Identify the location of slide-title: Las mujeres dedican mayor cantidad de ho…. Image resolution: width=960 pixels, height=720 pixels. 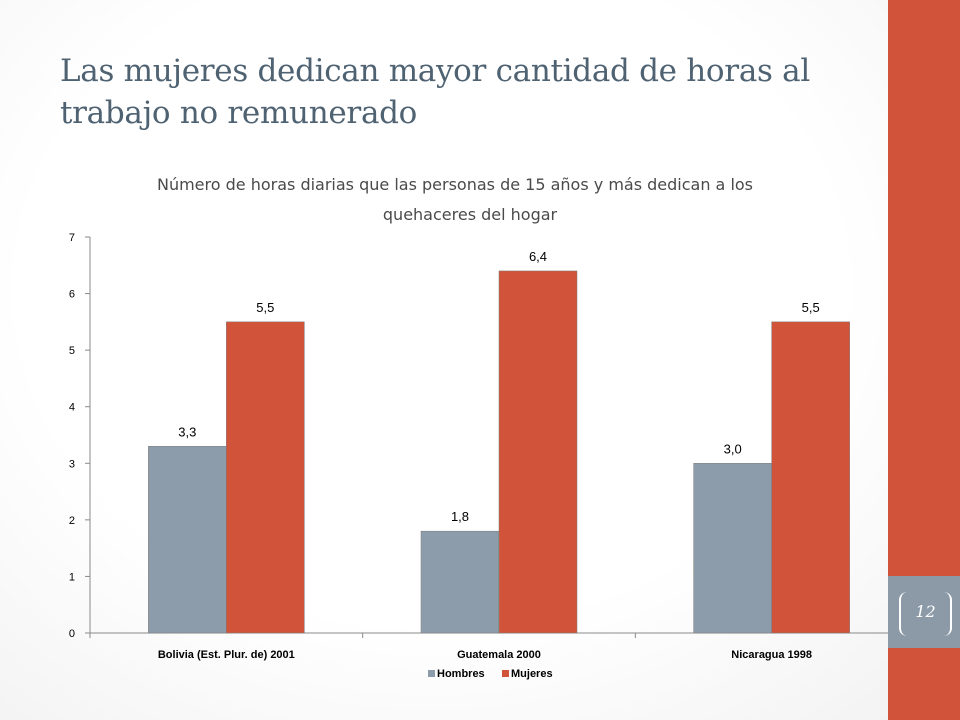
(460, 92).